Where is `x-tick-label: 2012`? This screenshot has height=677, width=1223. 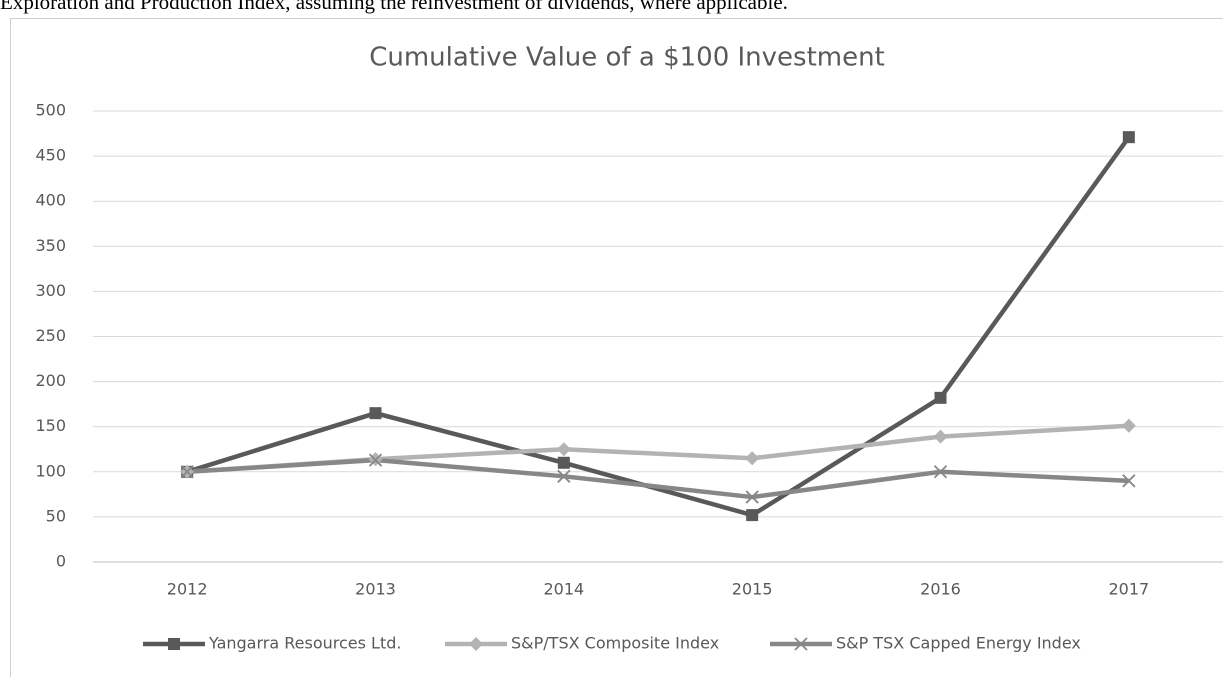 x-tick-label: 2012 is located at coordinates (187, 589).